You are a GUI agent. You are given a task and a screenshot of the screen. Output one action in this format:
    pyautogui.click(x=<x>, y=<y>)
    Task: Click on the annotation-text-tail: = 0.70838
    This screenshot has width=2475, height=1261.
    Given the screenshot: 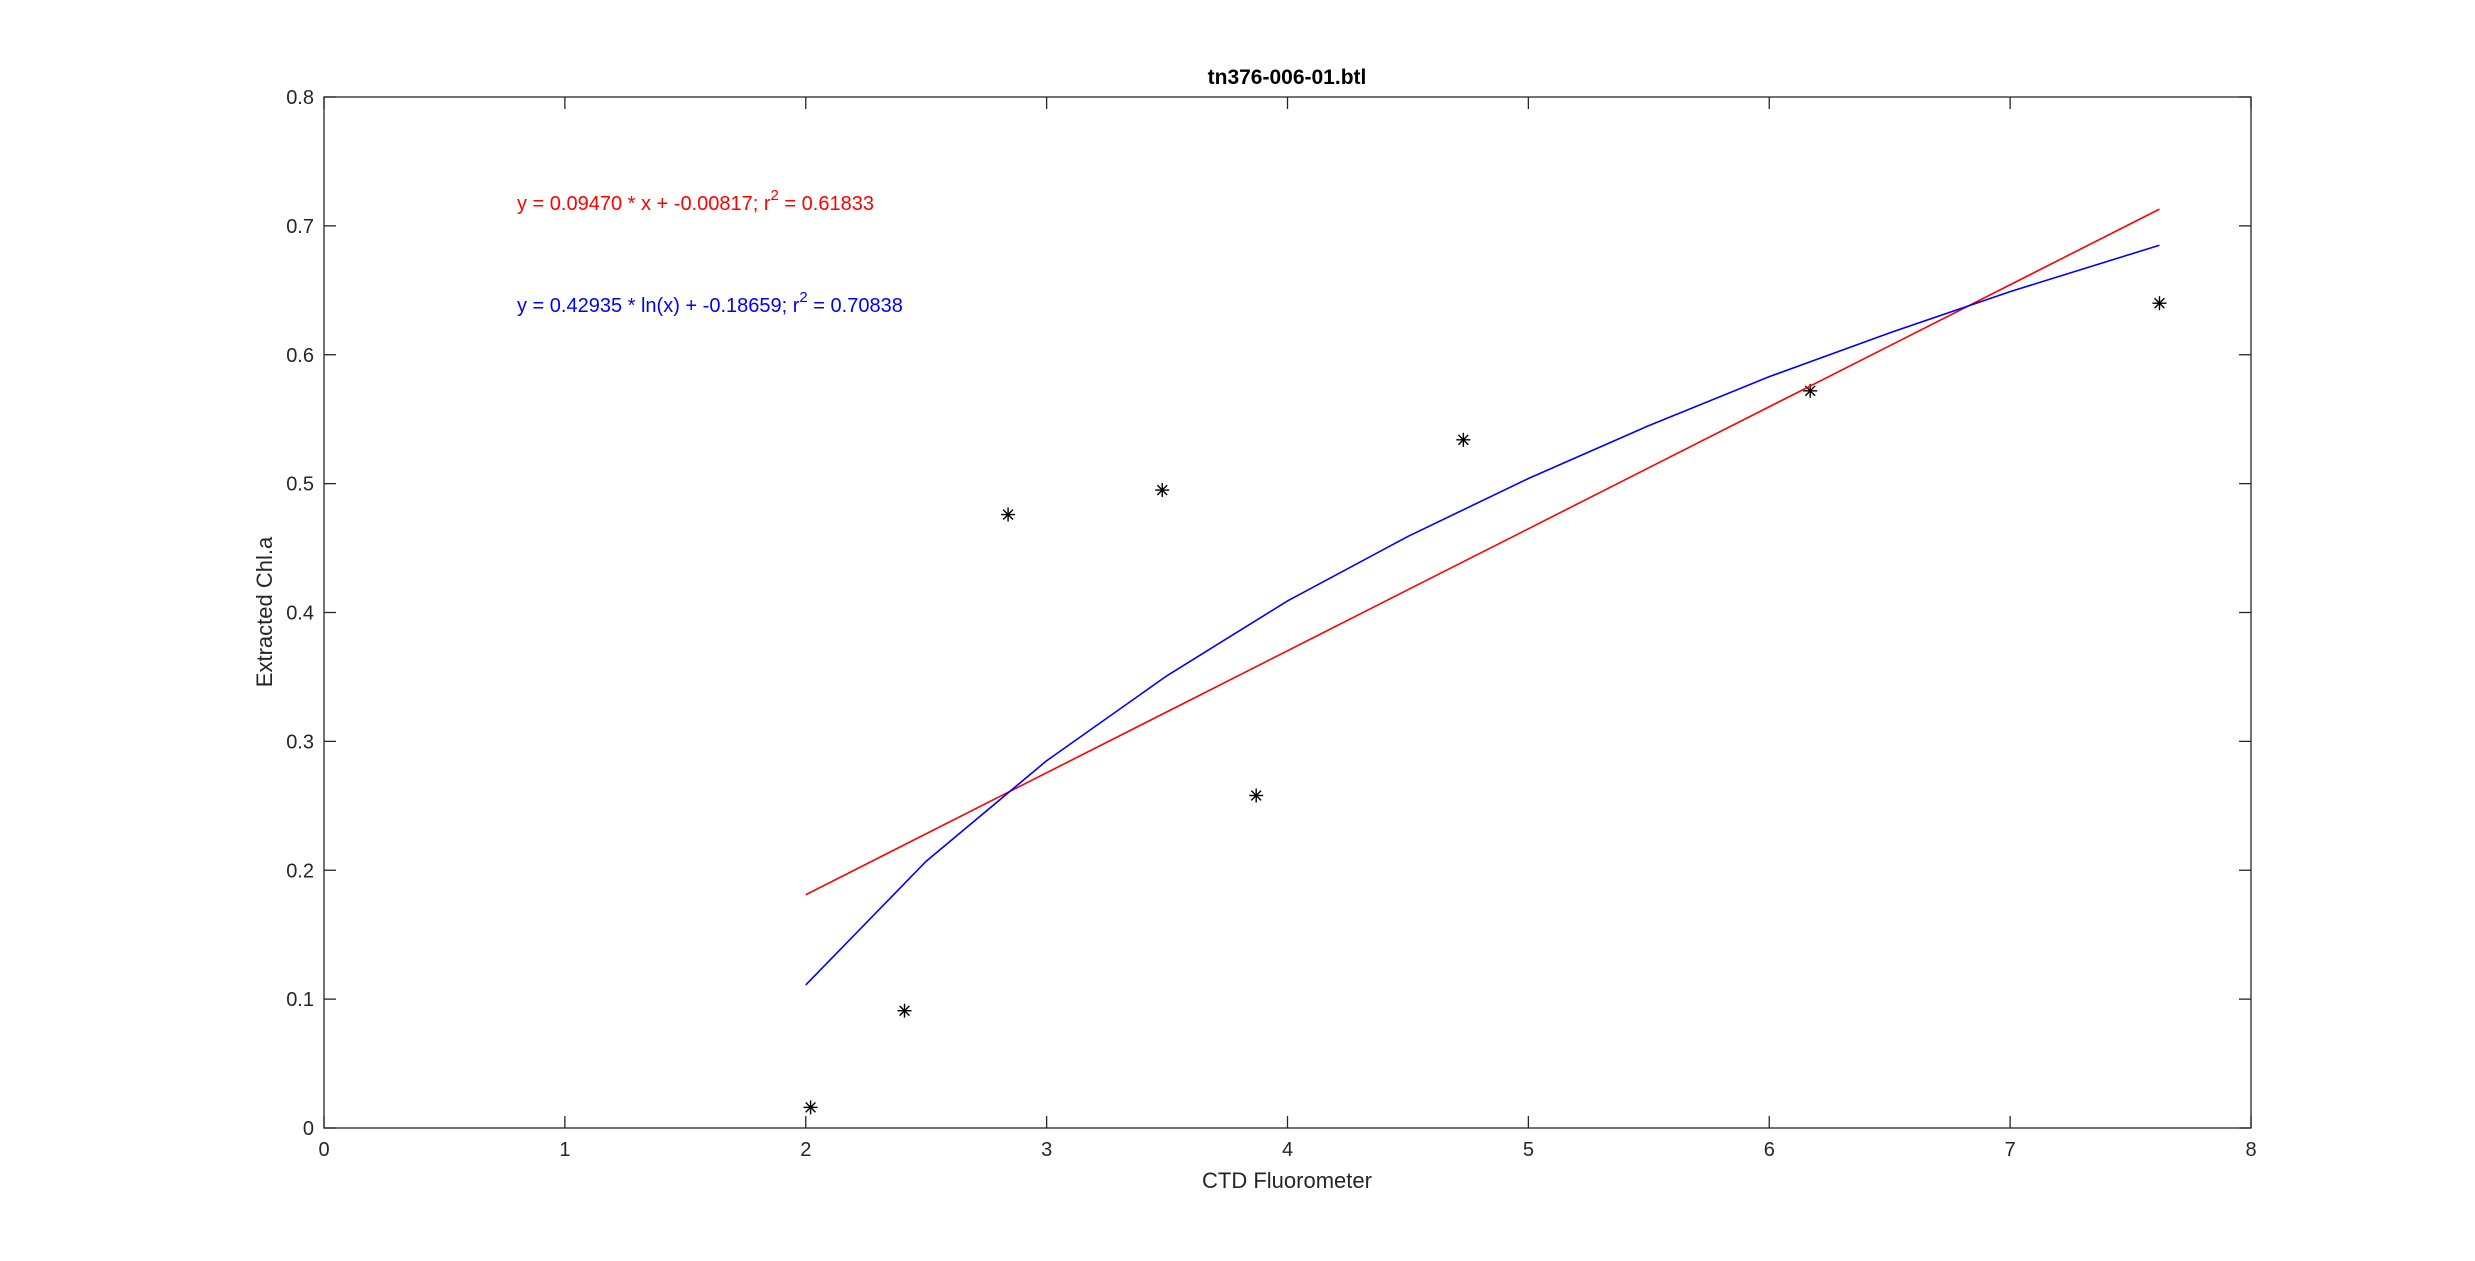 What is the action you would take?
    pyautogui.click(x=855, y=306)
    